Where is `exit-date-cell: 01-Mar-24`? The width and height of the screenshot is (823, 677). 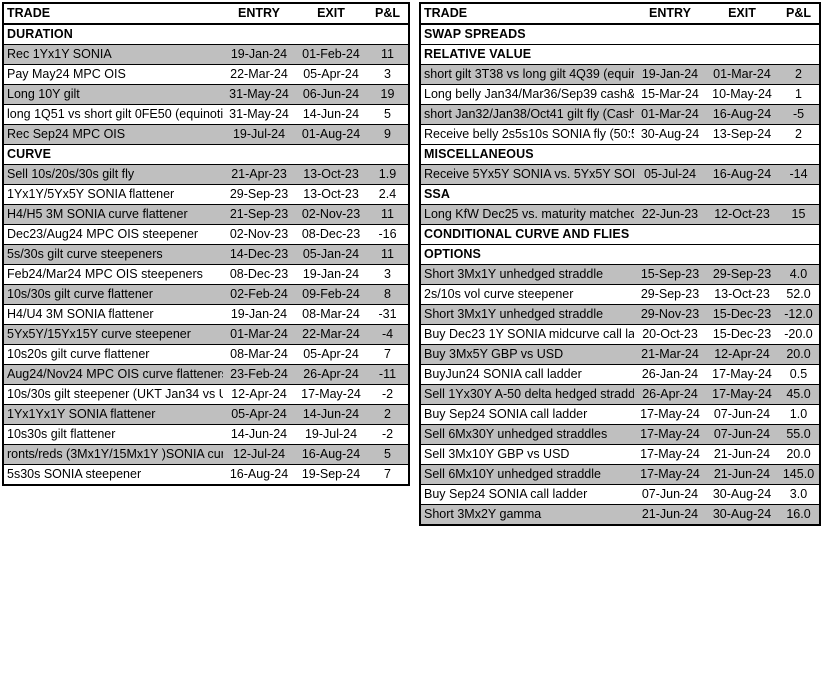 exit-date-cell: 01-Mar-24 is located at coordinates (742, 74).